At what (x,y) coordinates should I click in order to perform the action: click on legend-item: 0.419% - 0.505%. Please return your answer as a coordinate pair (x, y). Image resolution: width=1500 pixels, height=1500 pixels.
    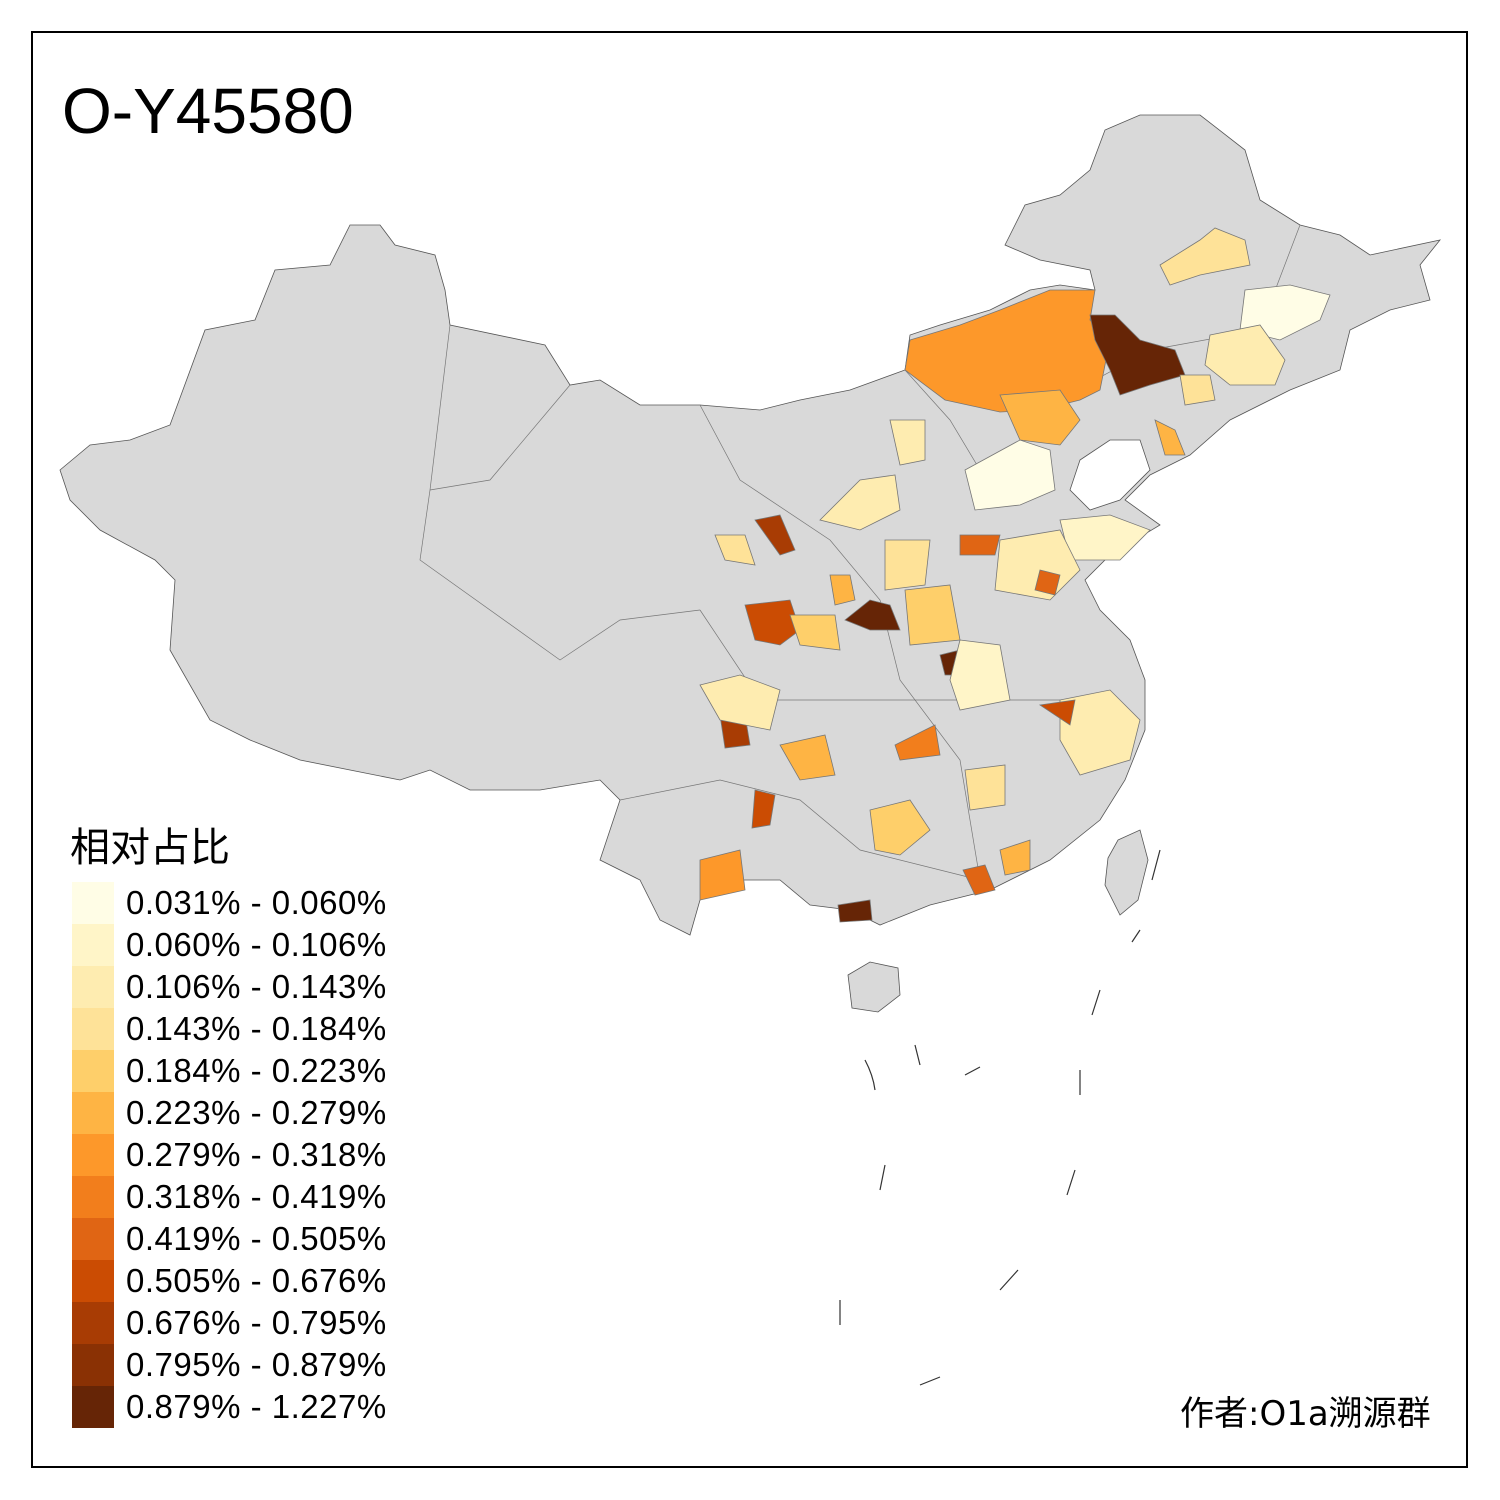
    Looking at the image, I should click on (229, 1239).